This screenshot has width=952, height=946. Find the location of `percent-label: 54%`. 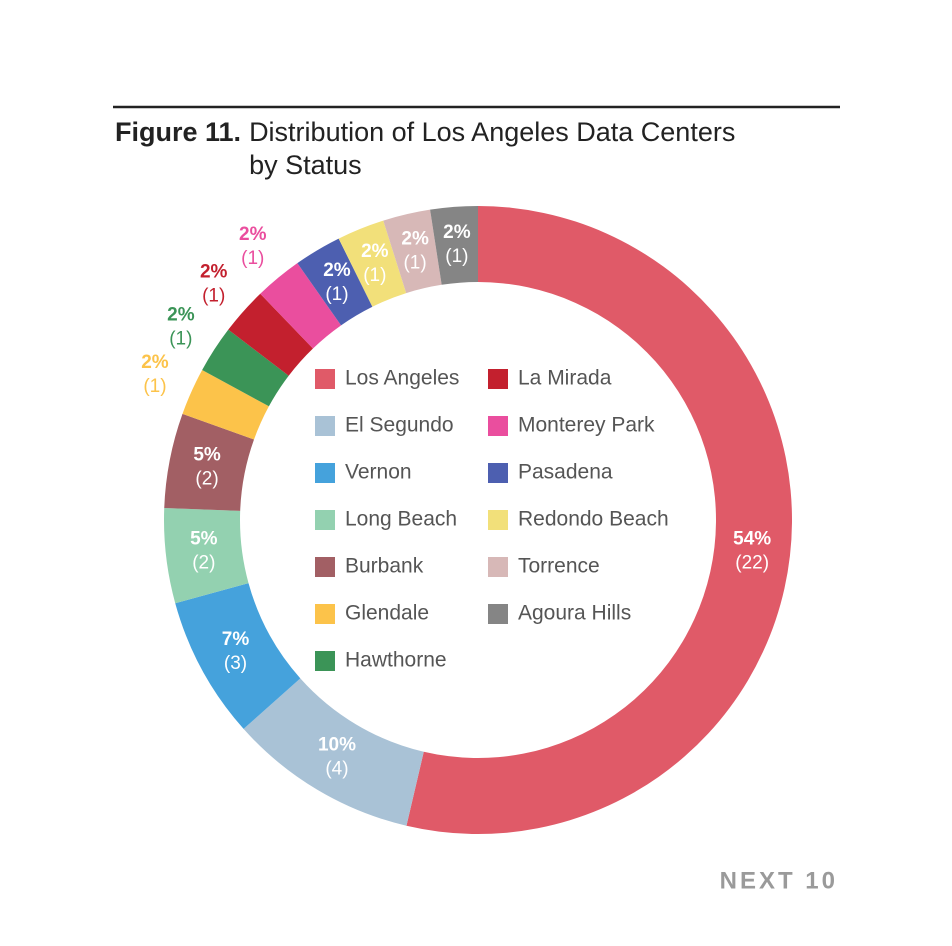

percent-label: 54% is located at coordinates (752, 539).